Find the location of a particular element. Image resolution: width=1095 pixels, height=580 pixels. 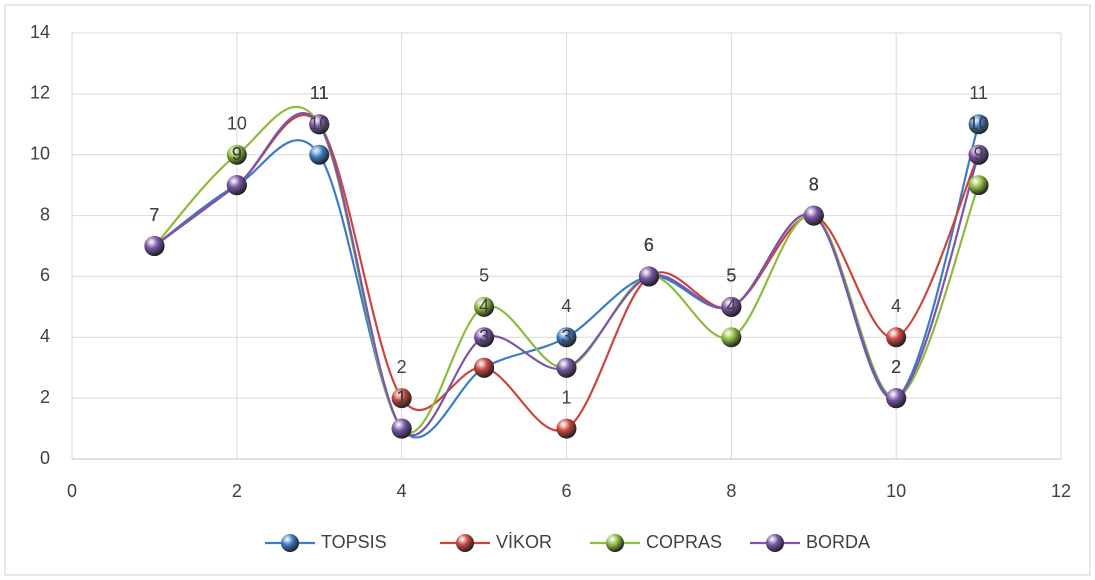

y-tick-label: 14 is located at coordinates (40, 32).